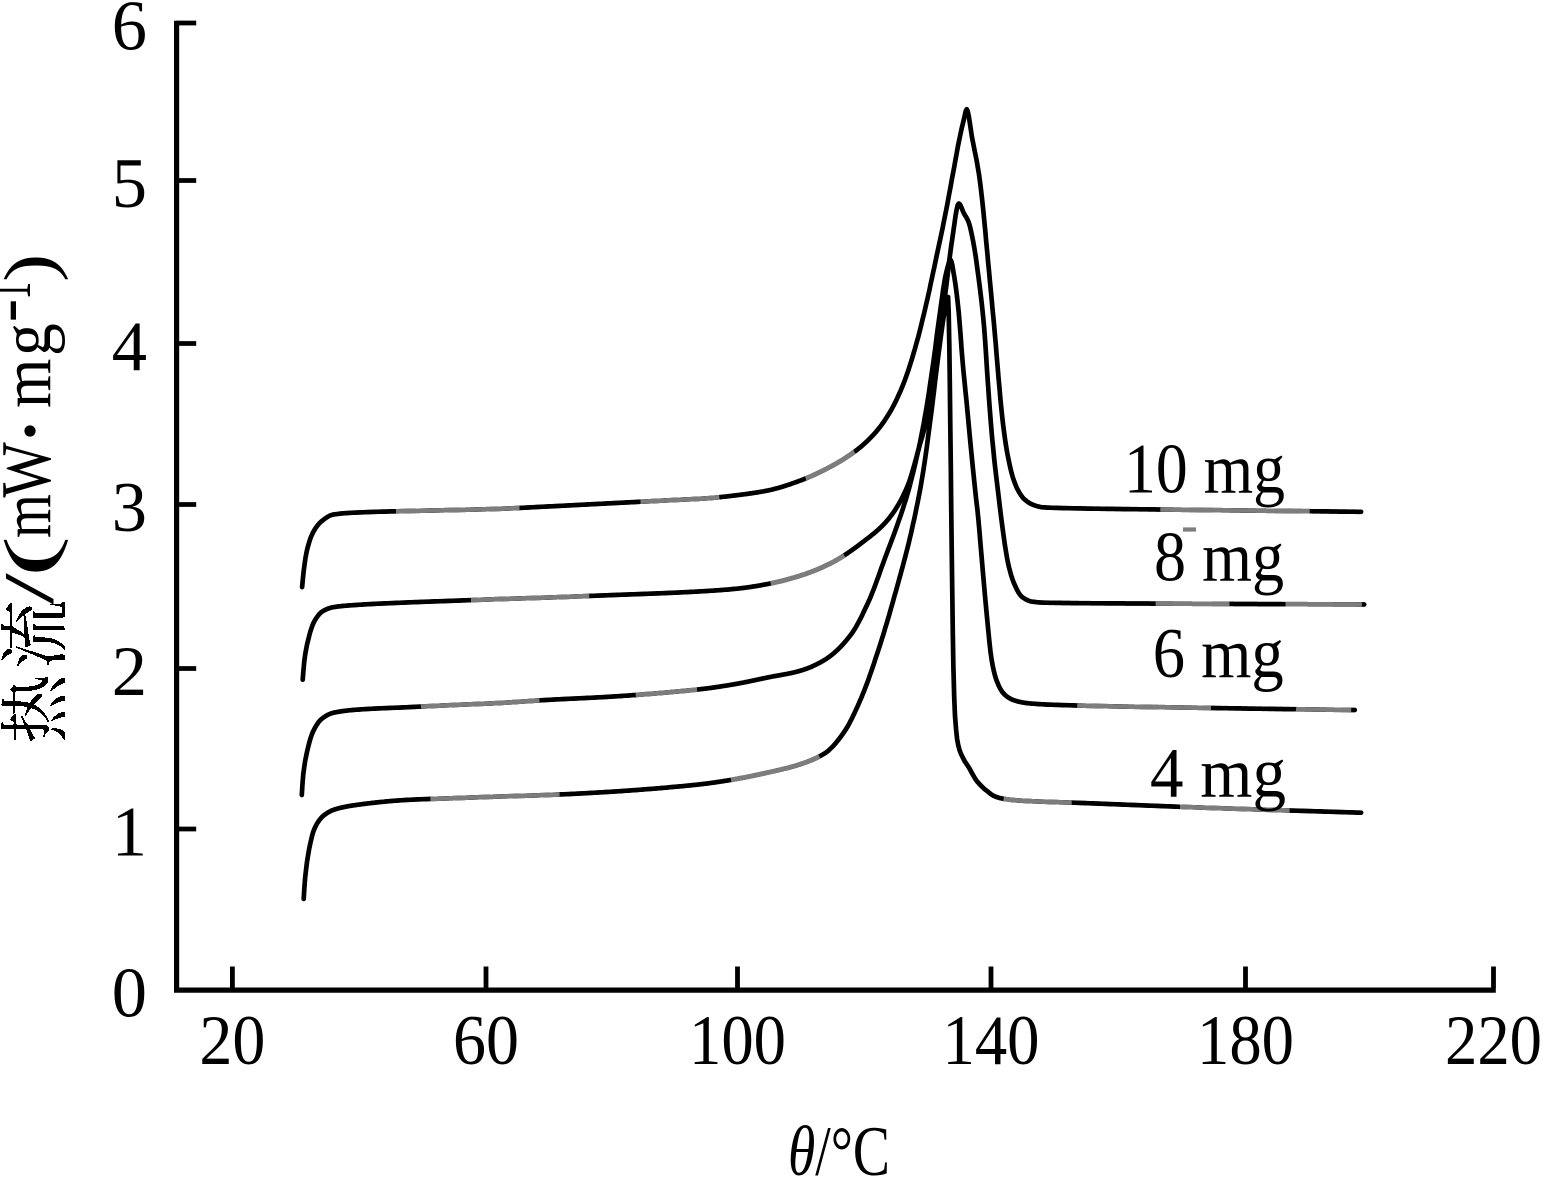 The width and height of the screenshot is (1545, 1178). Describe the element at coordinates (129, 347) in the screenshot. I see `svg-text: 4` at that location.